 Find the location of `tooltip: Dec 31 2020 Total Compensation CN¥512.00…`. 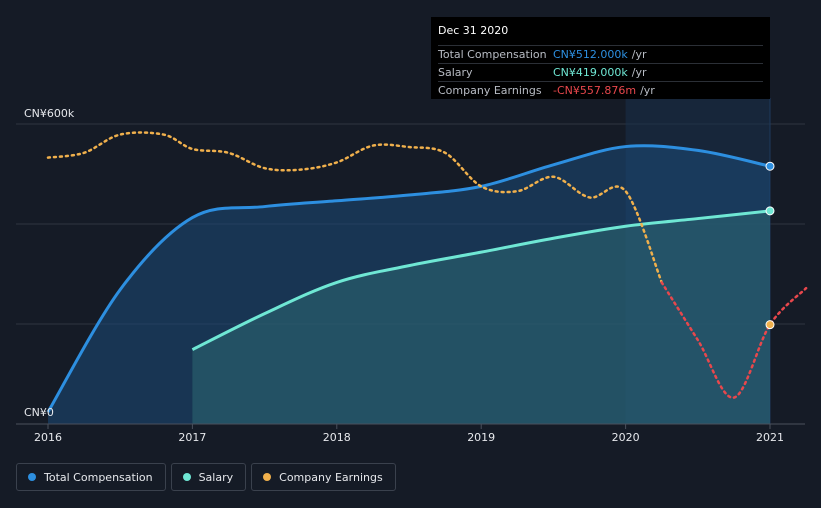

tooltip: Dec 31 2020 Total Compensation CN¥512.00… is located at coordinates (600, 58).